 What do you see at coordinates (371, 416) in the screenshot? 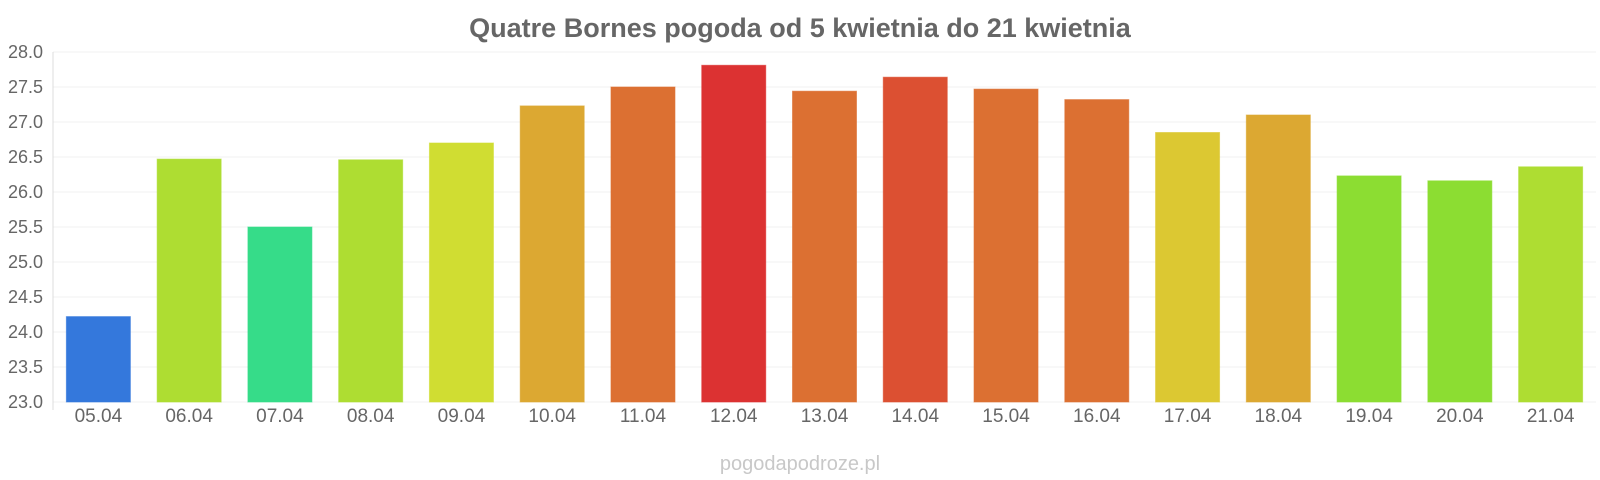
I see `x-tick-label: 08.04` at bounding box center [371, 416].